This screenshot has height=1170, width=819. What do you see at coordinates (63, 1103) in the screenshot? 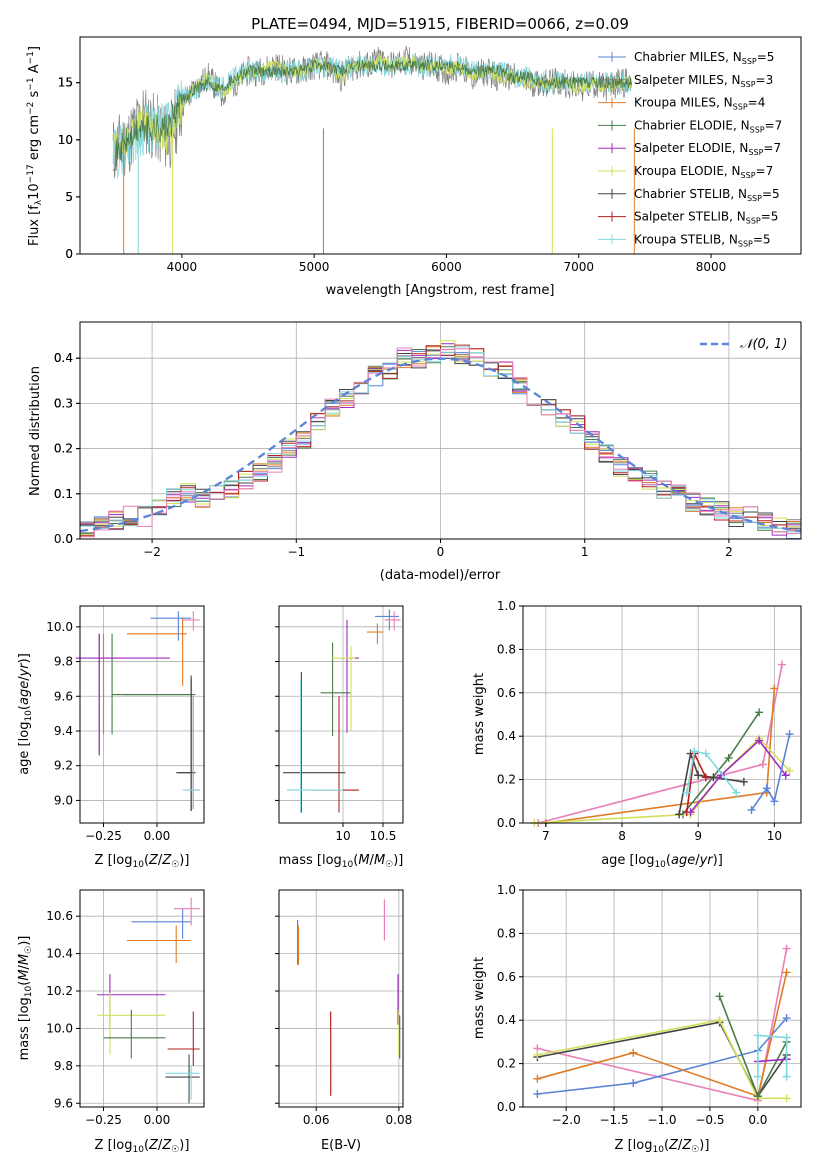
I see `y-tick-label: 9.6` at bounding box center [63, 1103].